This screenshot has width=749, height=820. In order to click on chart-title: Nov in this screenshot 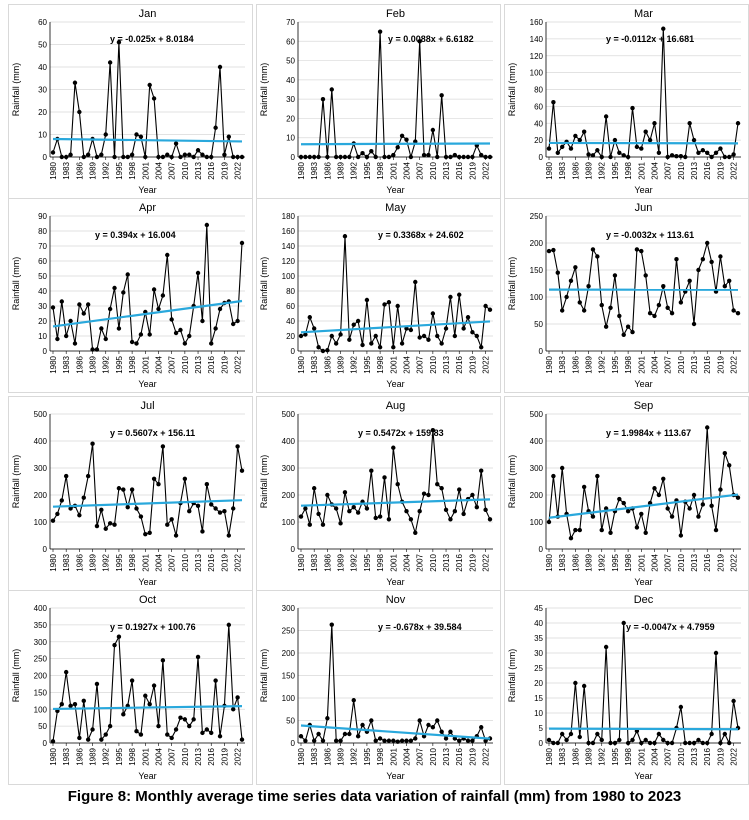, I will do `click(396, 600)`.